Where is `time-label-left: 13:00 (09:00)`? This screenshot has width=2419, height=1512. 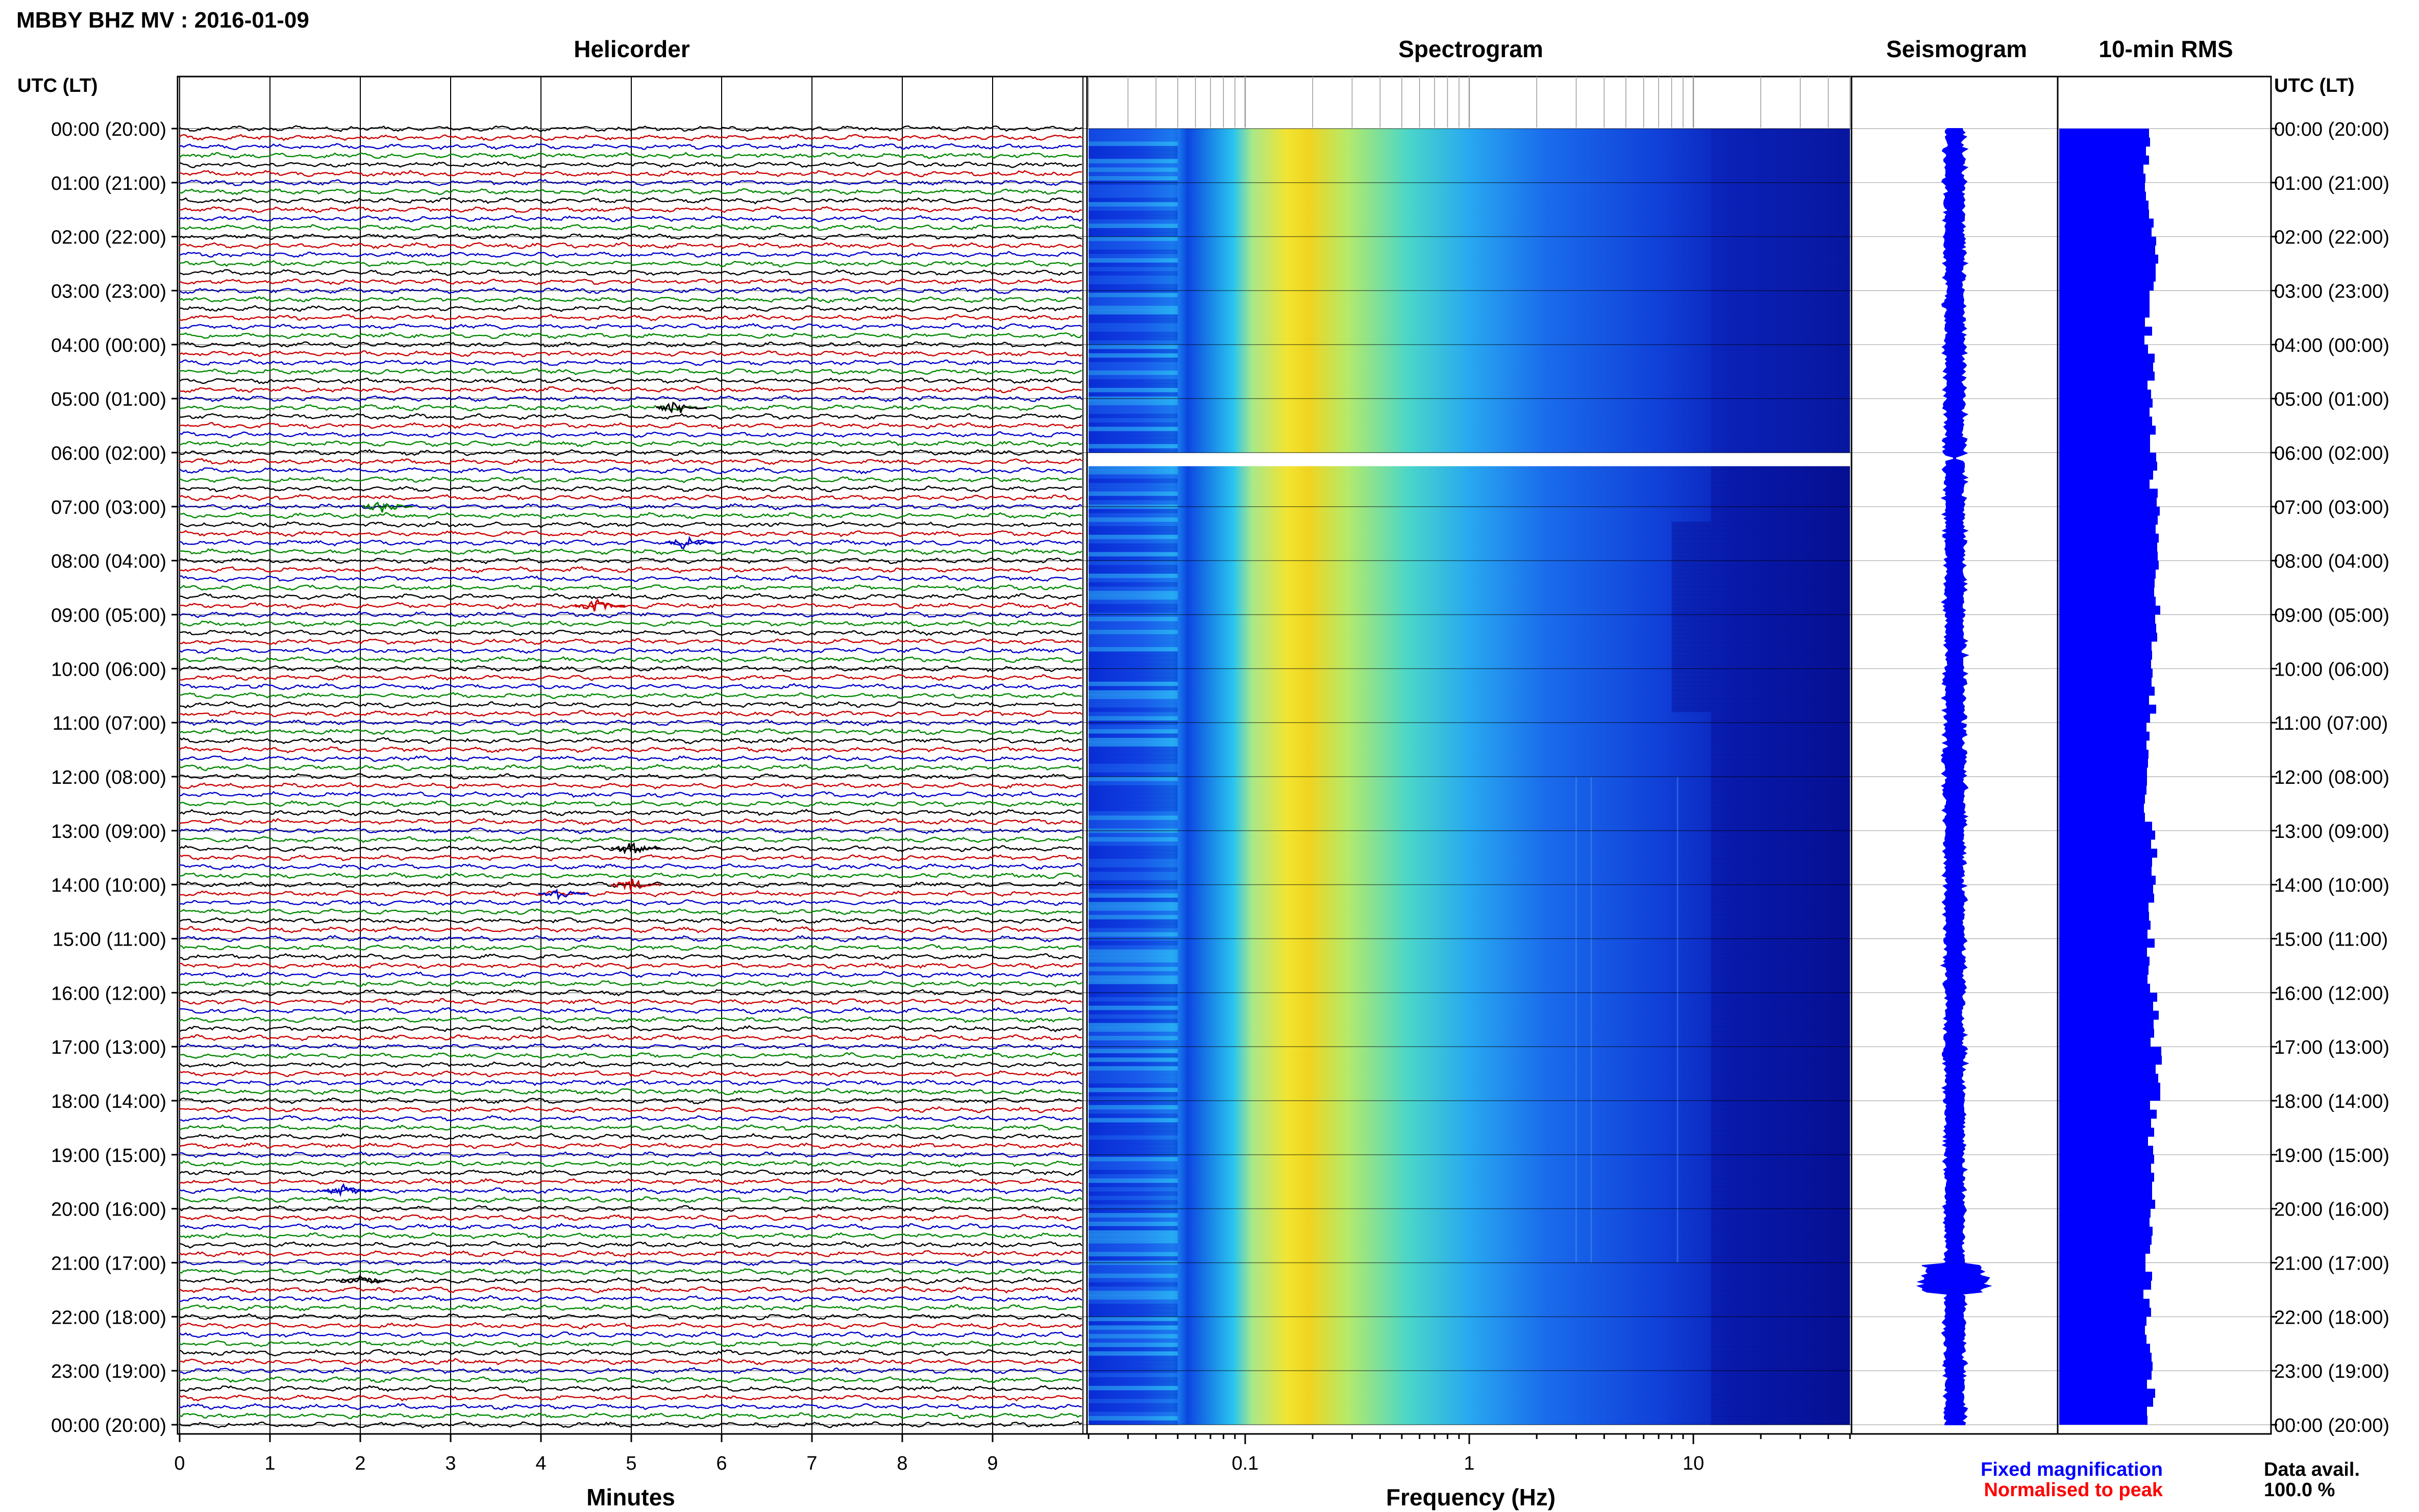
time-label-left: 13:00 (09:00) is located at coordinates (108, 831).